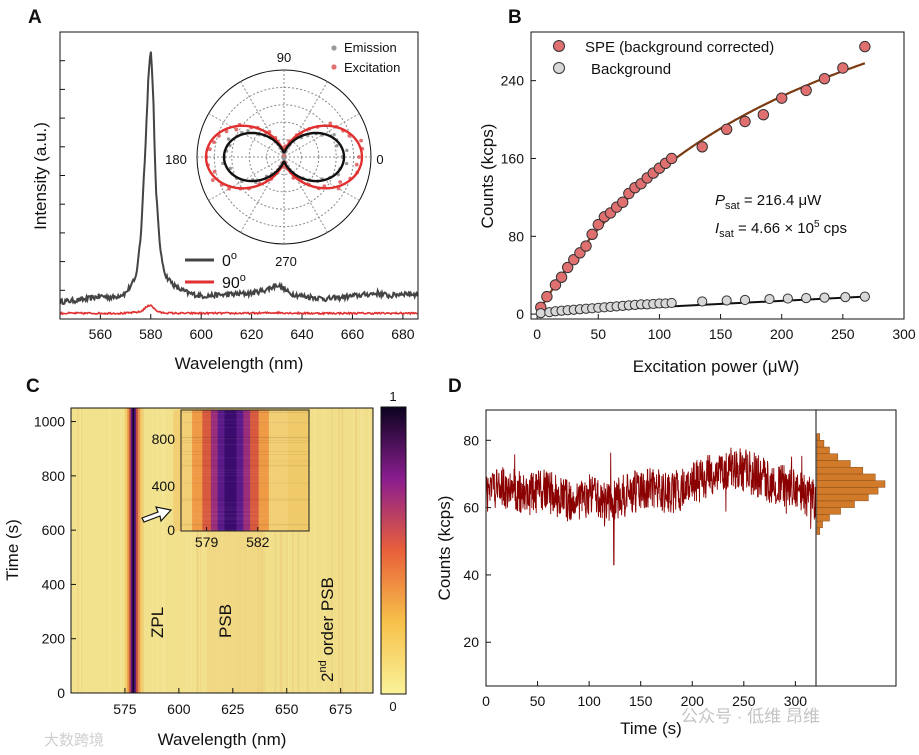 Image resolution: width=919 pixels, height=755 pixels. I want to click on panel-c-inset: 579 582 800 400 0, so click(230, 480).